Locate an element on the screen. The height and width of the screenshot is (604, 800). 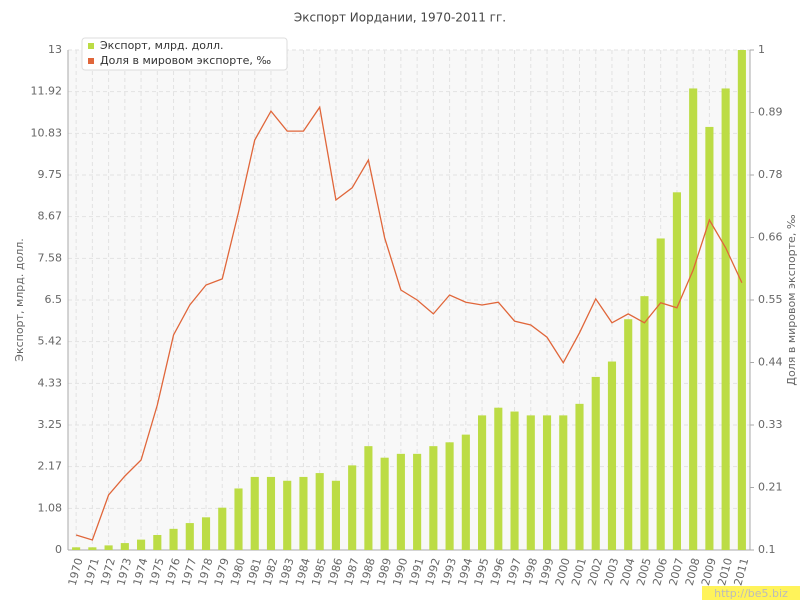
legend-label: Экспорт, млрд. долл. is located at coordinates (161, 45).